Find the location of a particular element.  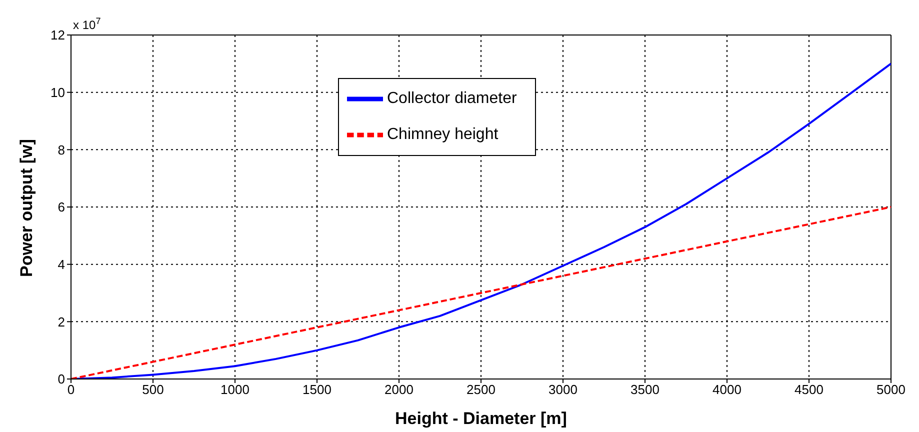

x-tick-label: 3500 is located at coordinates (645, 390).